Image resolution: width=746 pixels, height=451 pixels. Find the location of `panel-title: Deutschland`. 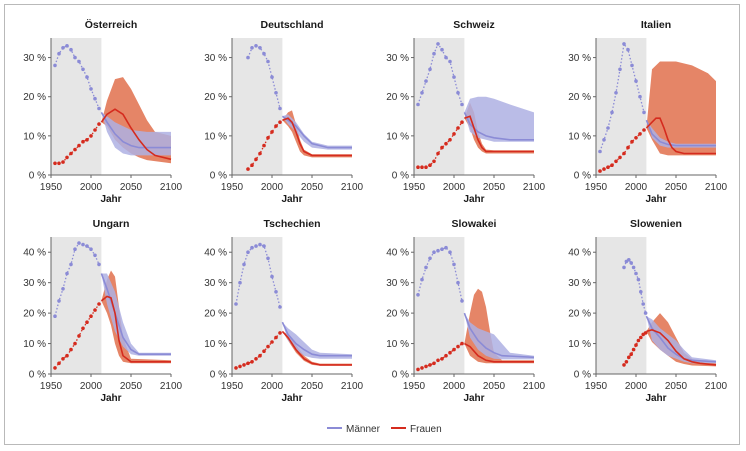

panel-title: Deutschland is located at coordinates (291, 25).